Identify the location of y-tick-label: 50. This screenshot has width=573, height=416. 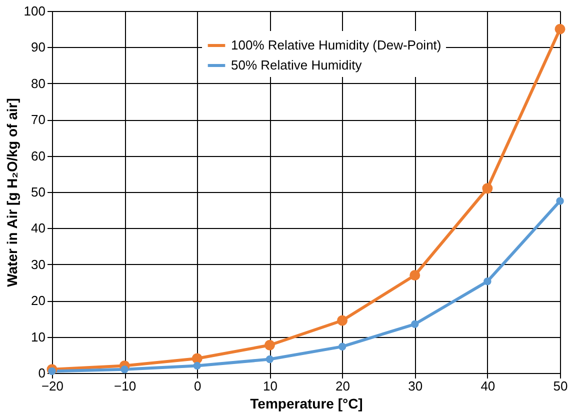
(38, 192).